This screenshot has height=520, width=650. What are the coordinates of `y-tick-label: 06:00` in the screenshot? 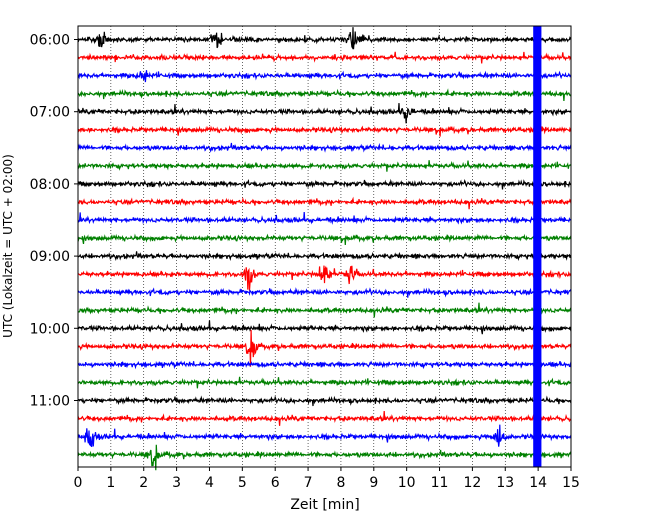 It's located at (50, 41).